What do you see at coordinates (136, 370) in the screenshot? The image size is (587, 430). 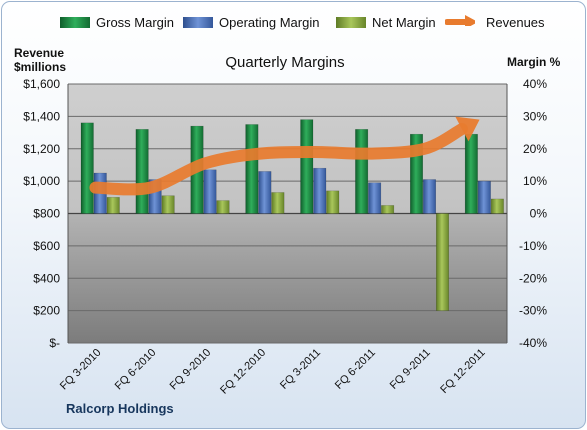 I see `x-tick-label: FQ 6-2010` at bounding box center [136, 370].